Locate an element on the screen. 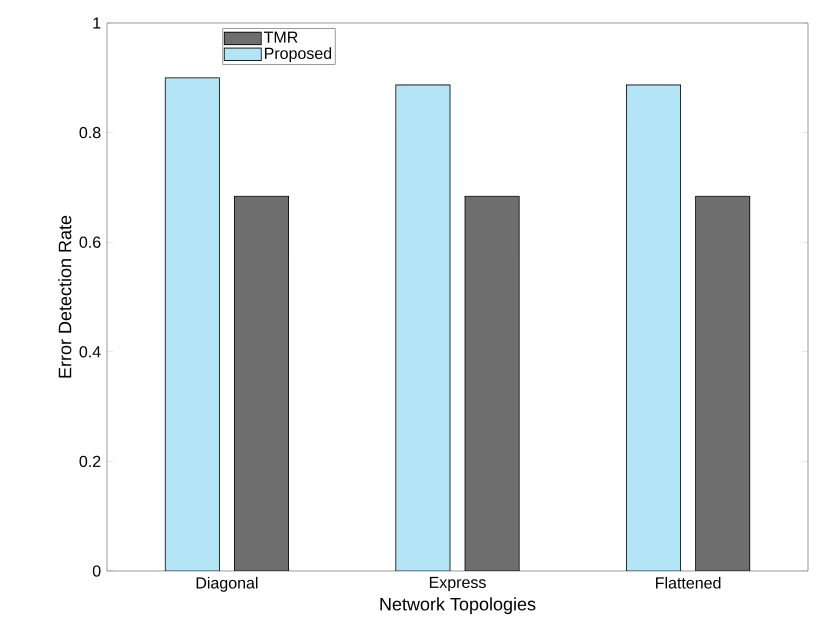 Image resolution: width=823 pixels, height=639 pixels. y-tick-label: 0 is located at coordinates (96, 571).